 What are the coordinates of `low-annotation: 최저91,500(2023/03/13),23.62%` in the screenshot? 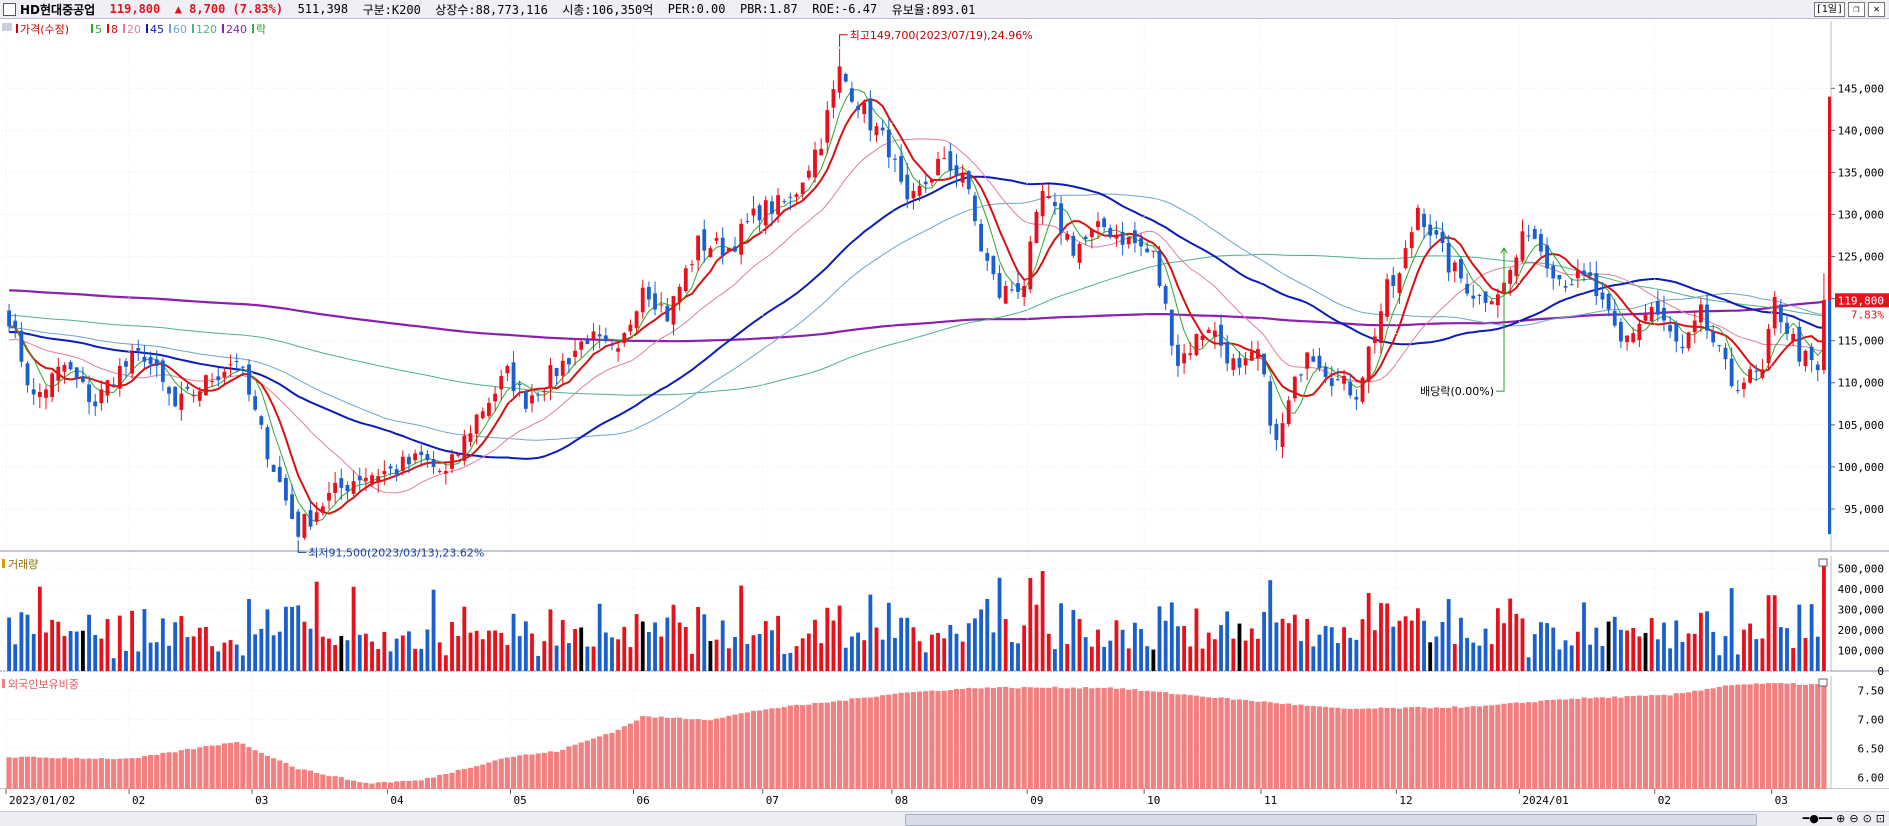 It's located at (396, 552).